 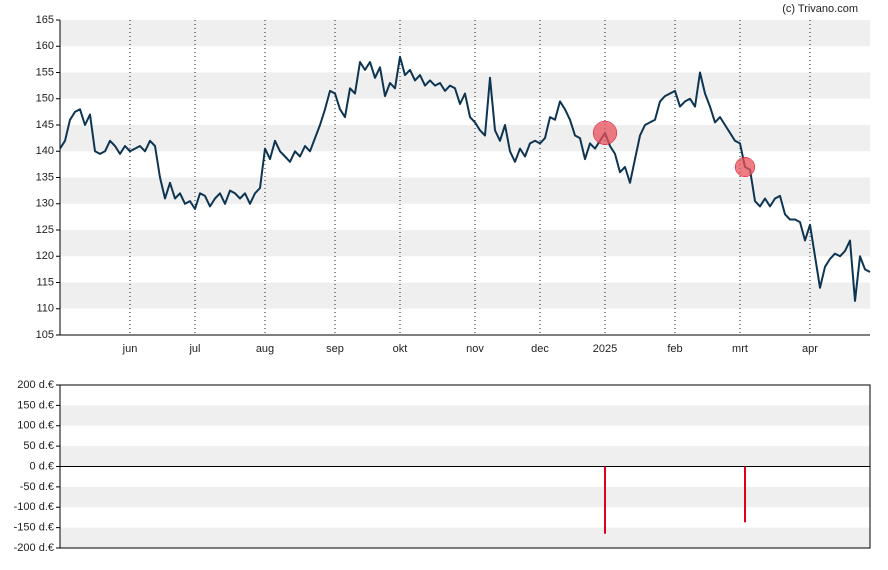 I want to click on y-tick-label: 135, so click(x=45, y=177).